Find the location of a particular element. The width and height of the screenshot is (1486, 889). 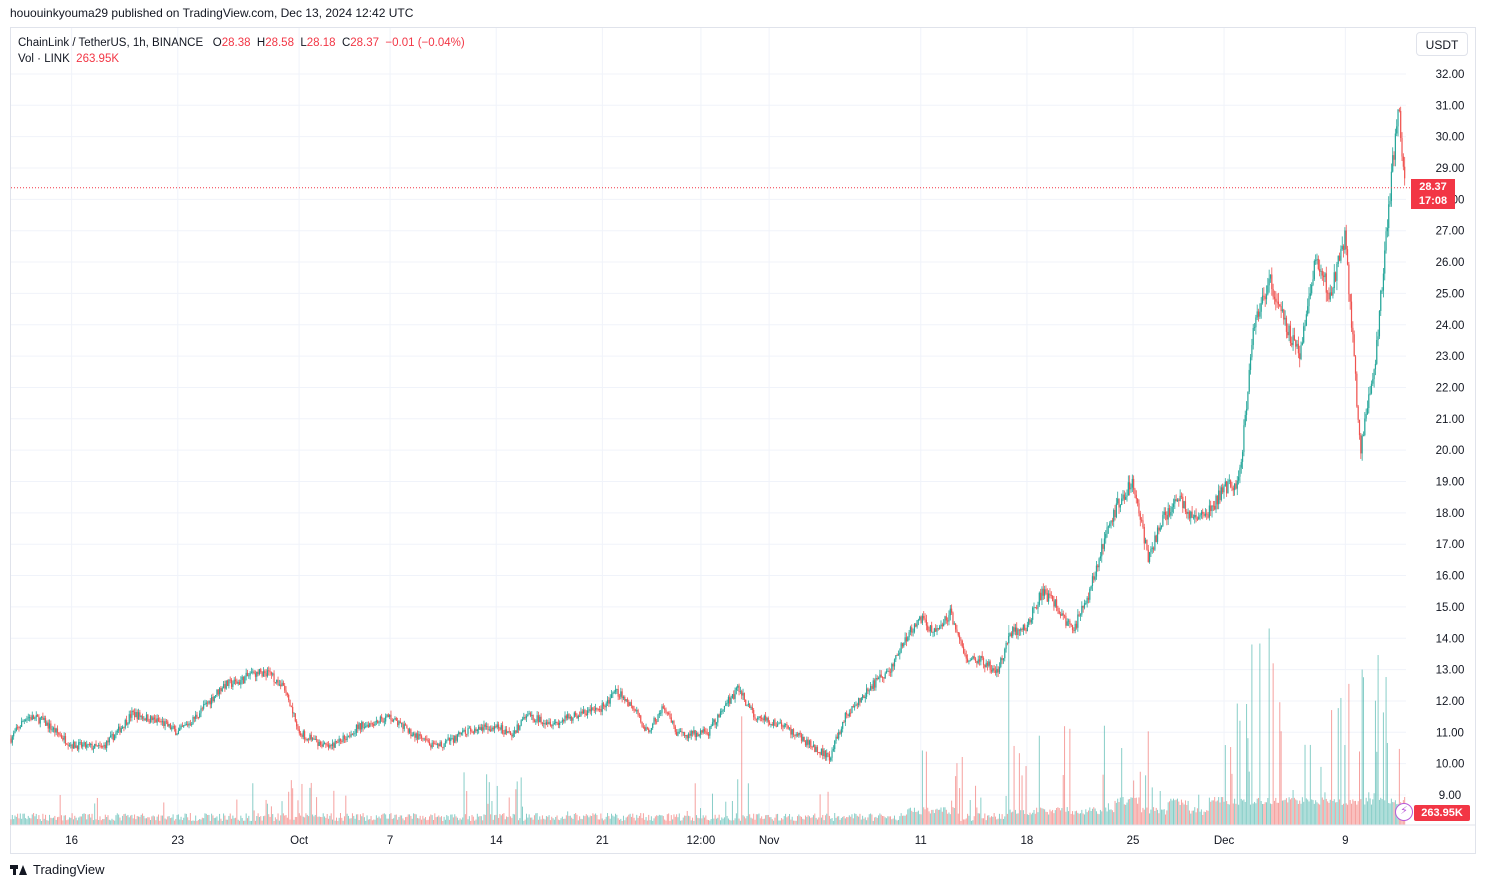

x-tick-label: Dec is located at coordinates (1224, 841).